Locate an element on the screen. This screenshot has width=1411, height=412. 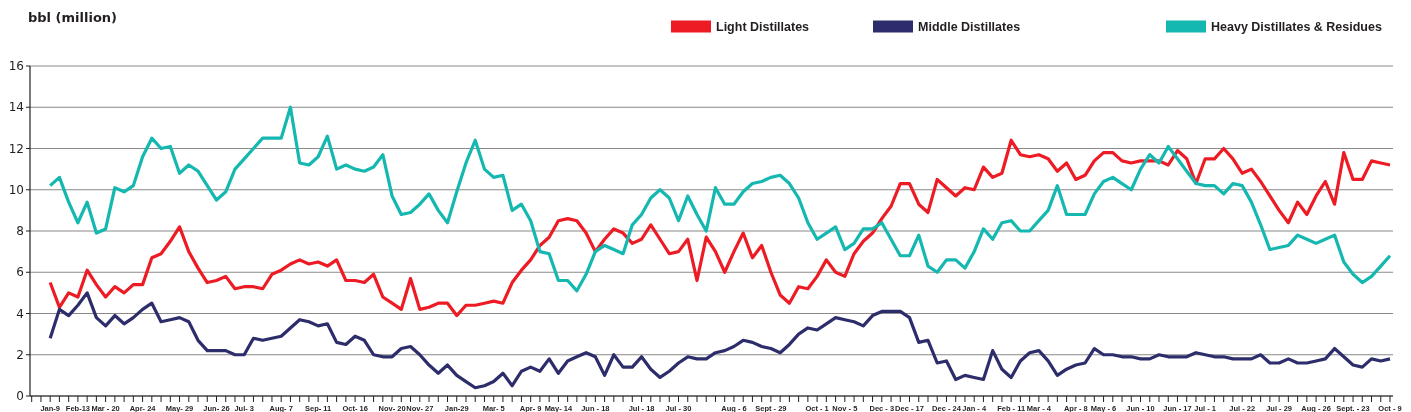
y-axis-title: bbl (million) is located at coordinates (73, 17).